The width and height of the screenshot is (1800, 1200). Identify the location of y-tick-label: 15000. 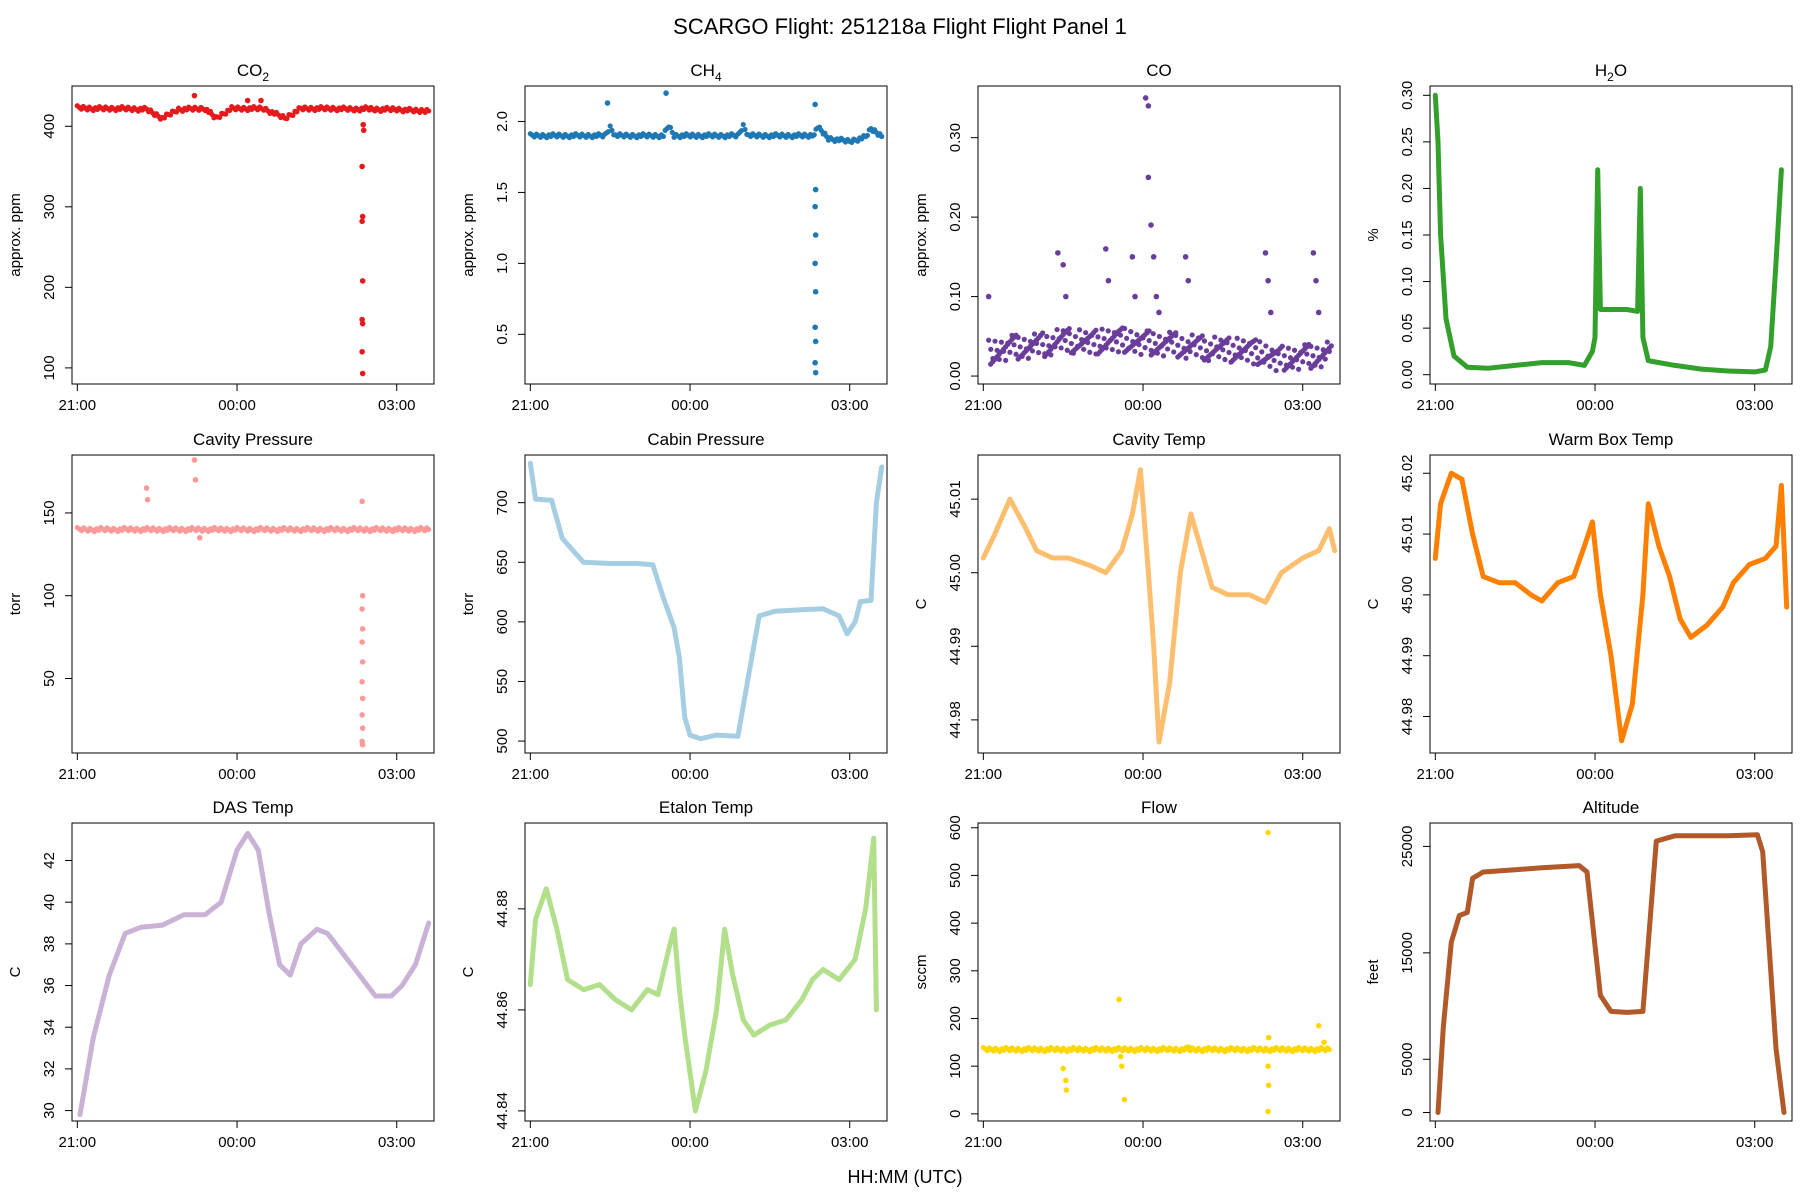
(1407, 953).